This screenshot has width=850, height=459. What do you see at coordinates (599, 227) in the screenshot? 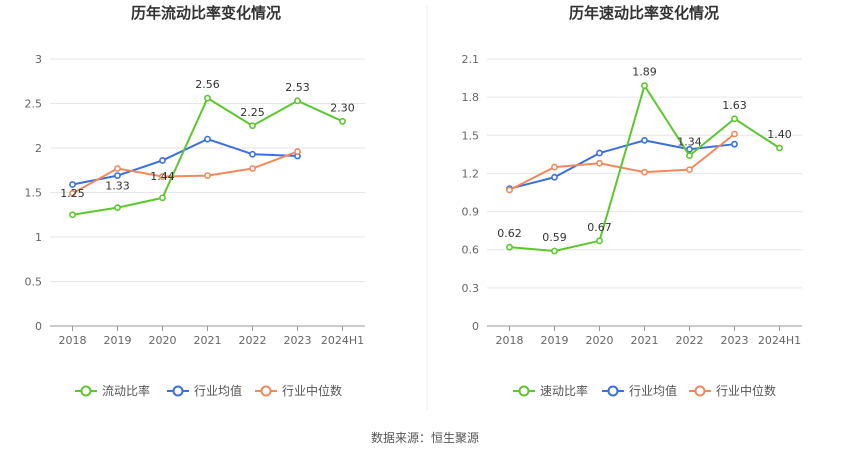
I see `data-label: 0.67` at bounding box center [599, 227].